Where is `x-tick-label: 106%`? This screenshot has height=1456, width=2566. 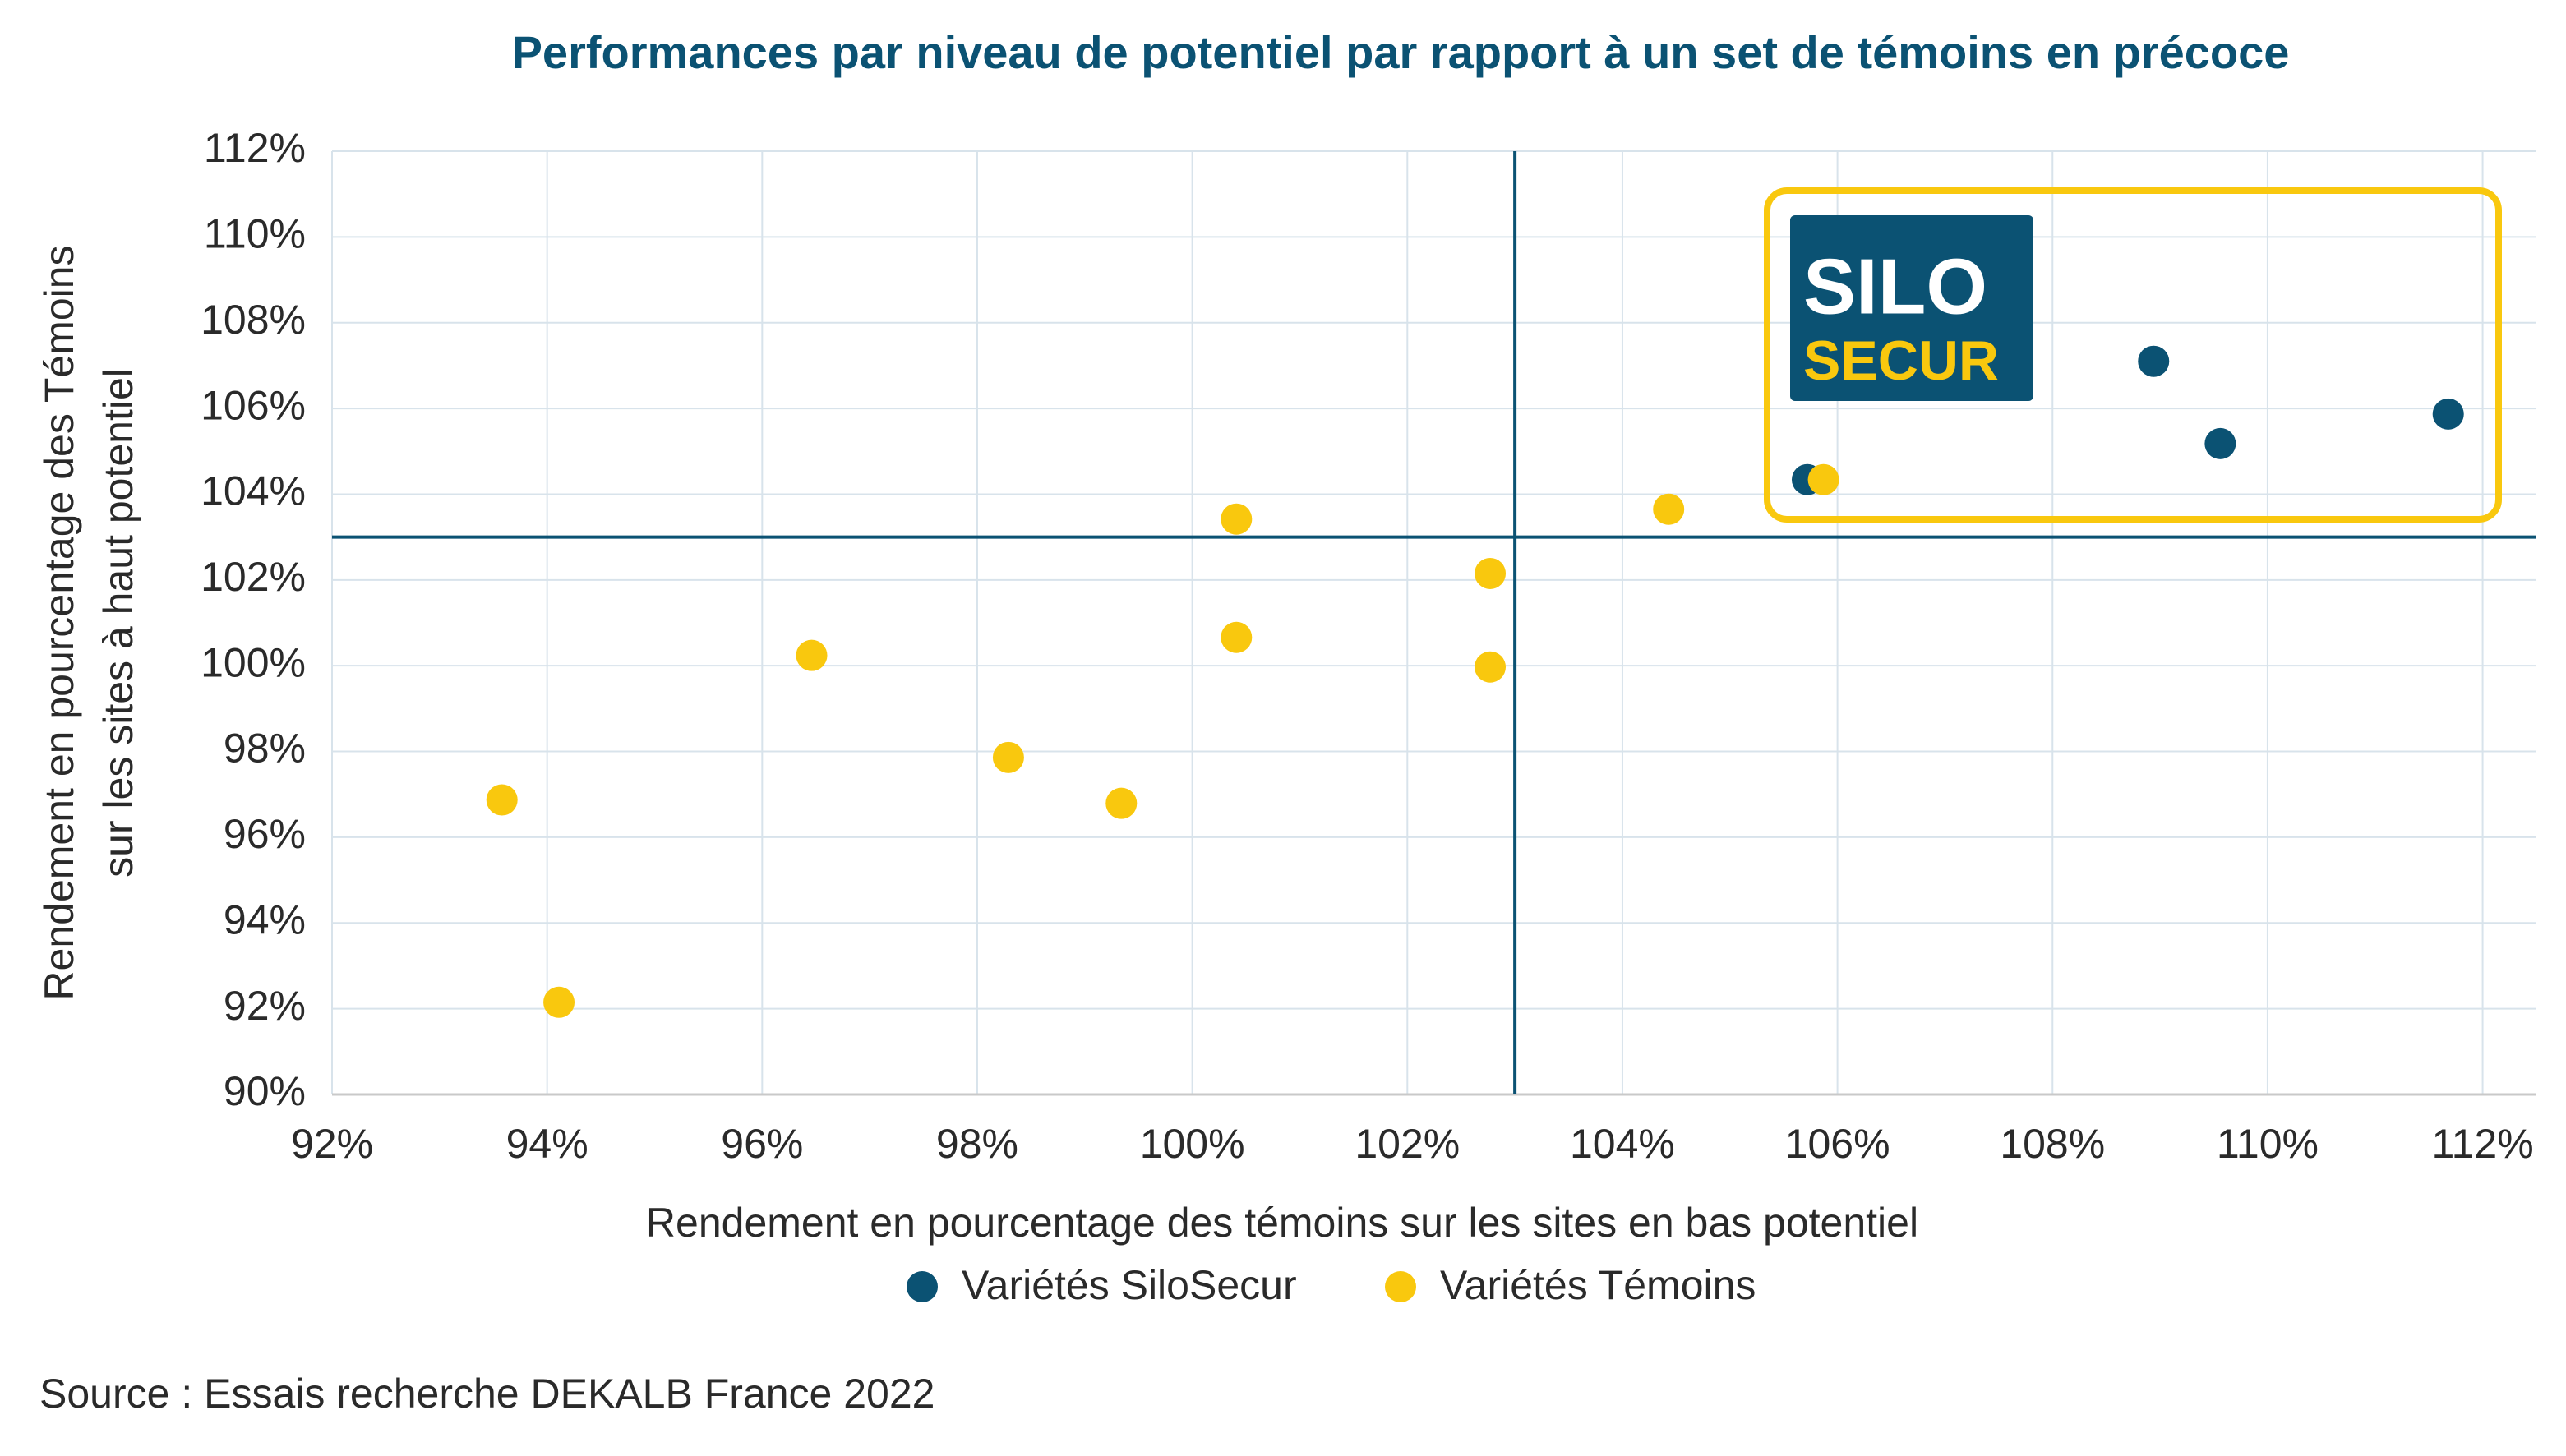
x-tick-label: 106% is located at coordinates (1837, 1144).